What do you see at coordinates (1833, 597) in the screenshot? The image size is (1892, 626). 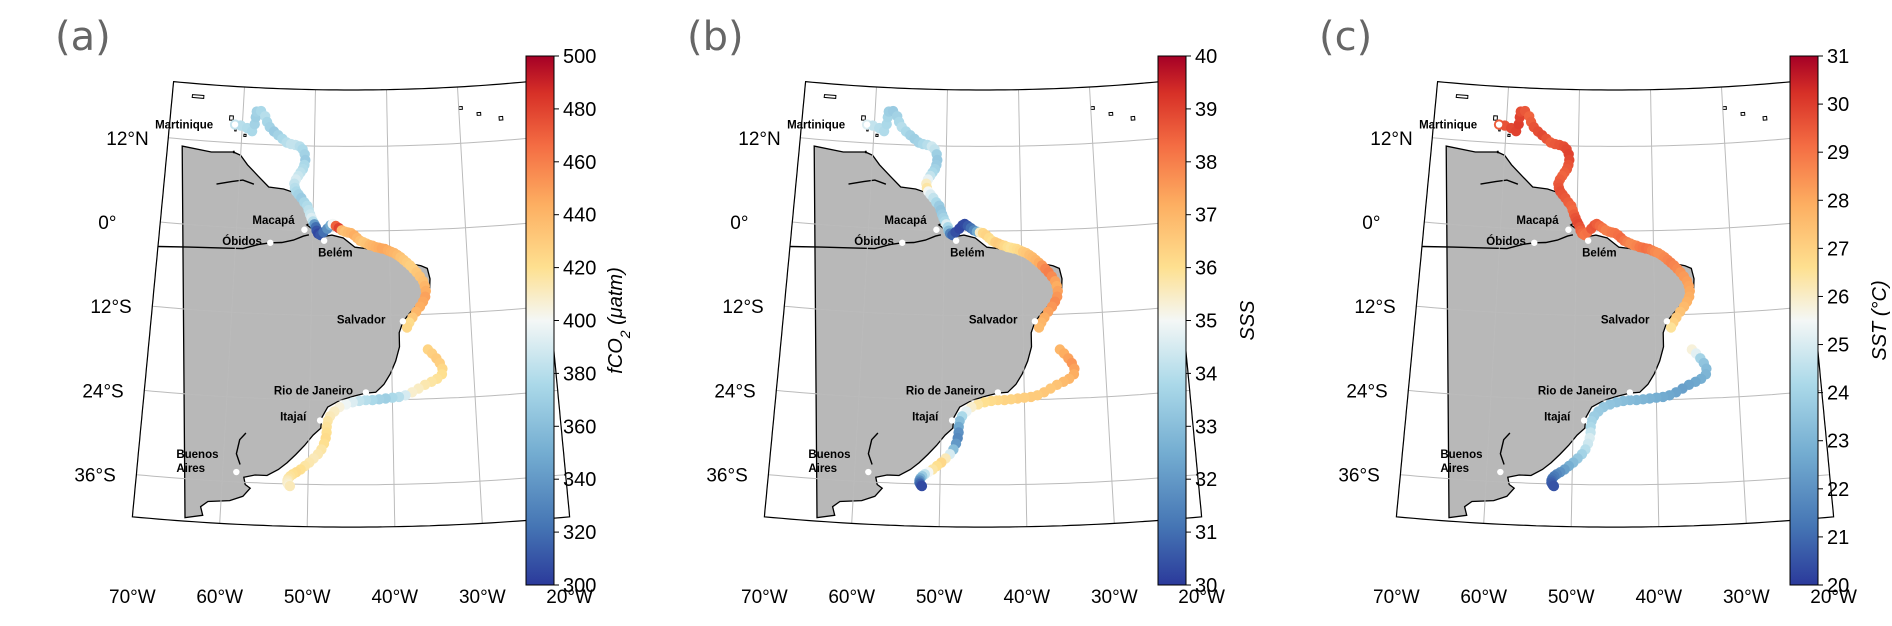 I see `lon-tick-label: 20°W` at bounding box center [1833, 597].